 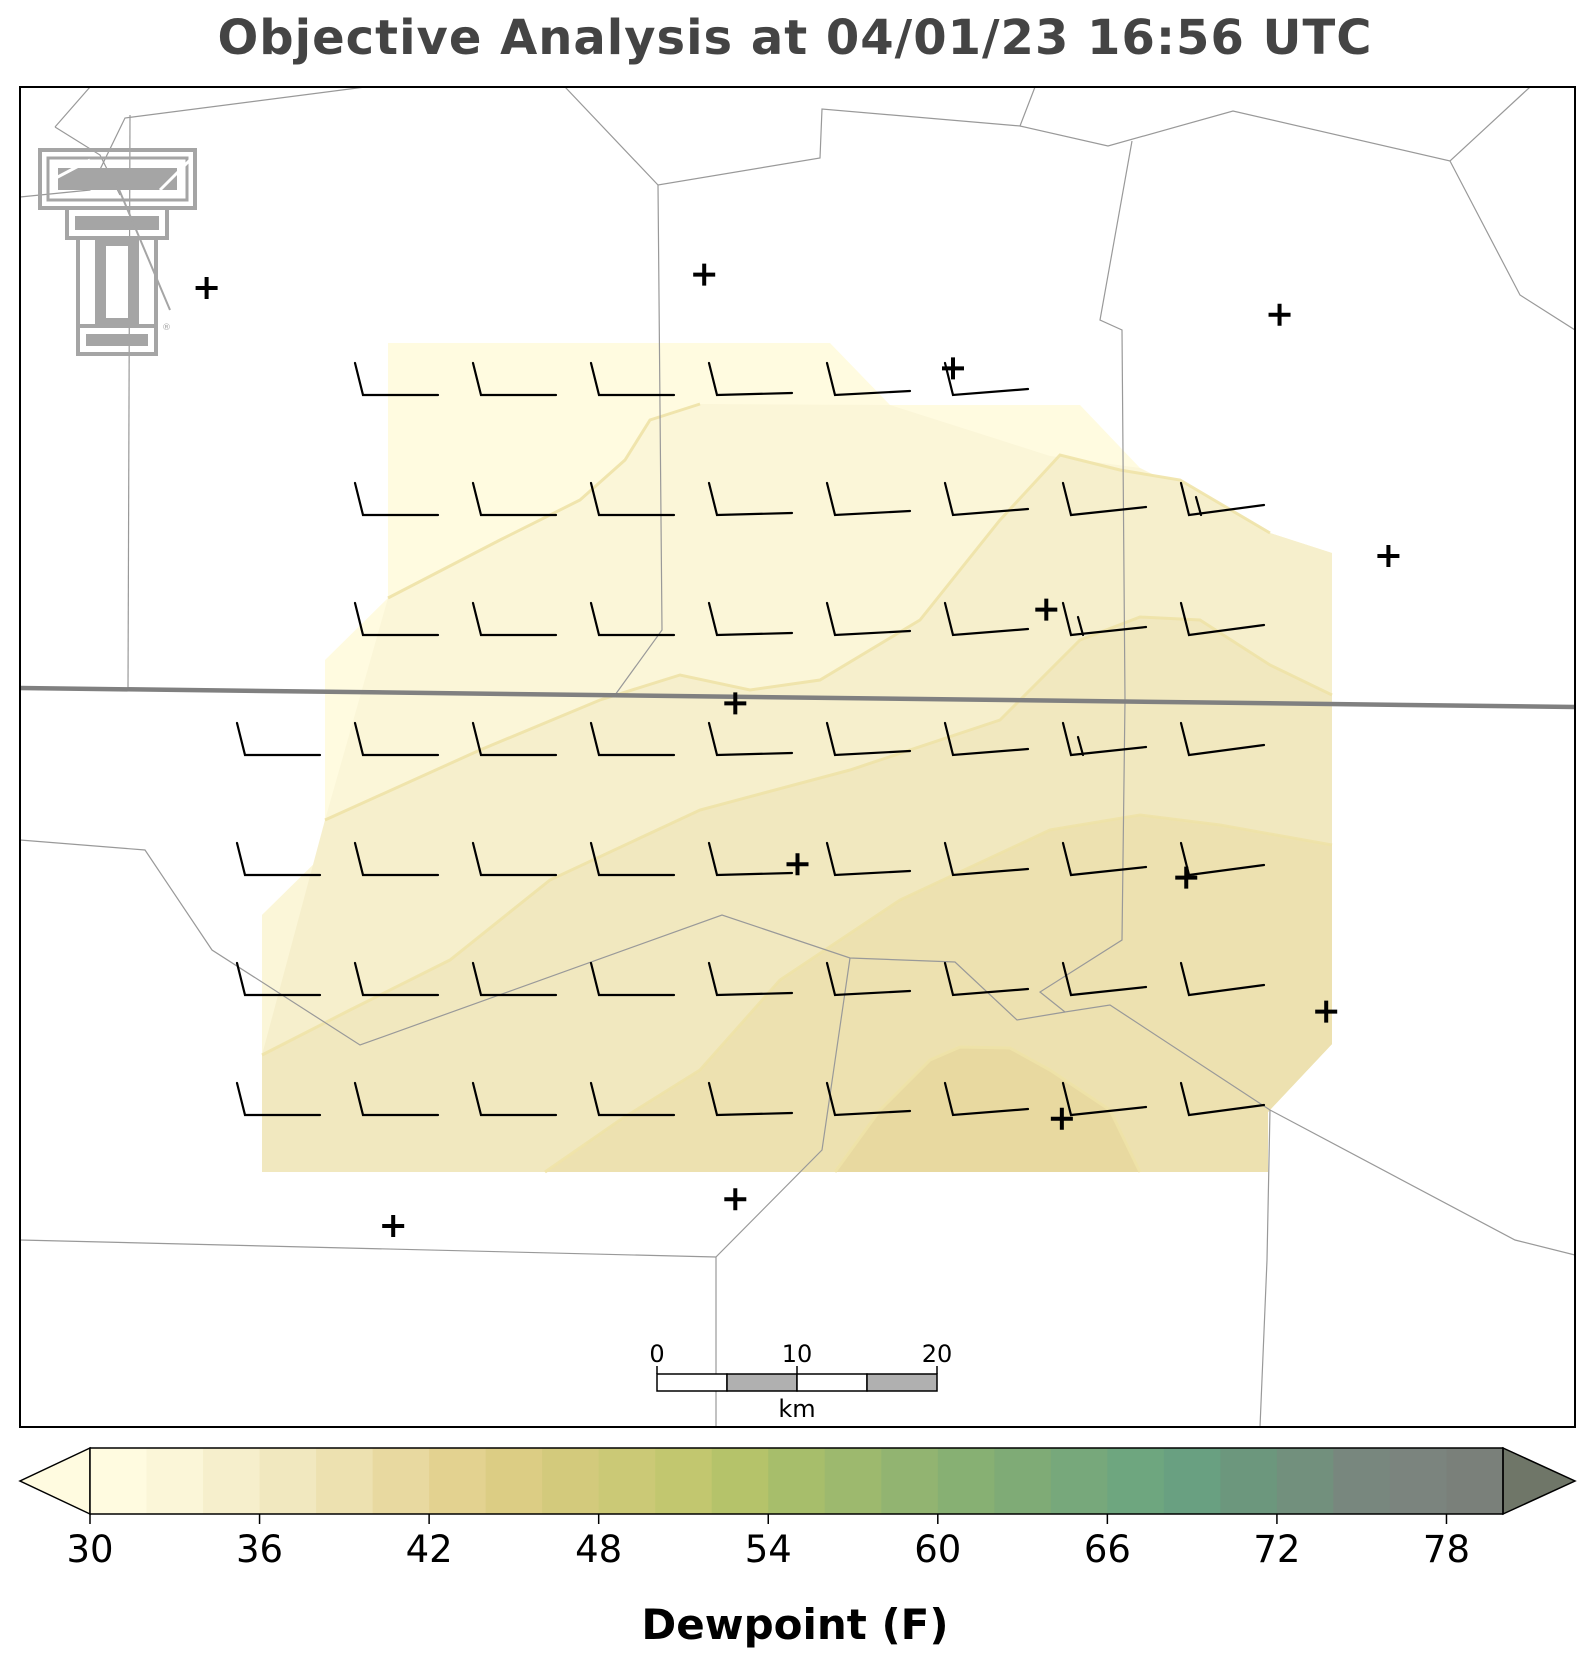 What do you see at coordinates (166, 328) in the screenshot?
I see `logo-registered-mark: ®` at bounding box center [166, 328].